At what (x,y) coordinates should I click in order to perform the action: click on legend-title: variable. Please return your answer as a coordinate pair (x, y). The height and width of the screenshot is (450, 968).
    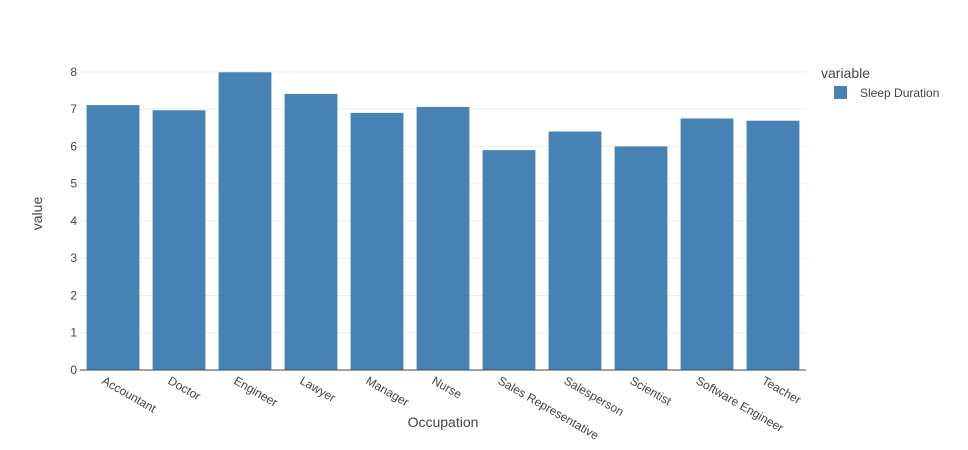
    Looking at the image, I should click on (845, 73).